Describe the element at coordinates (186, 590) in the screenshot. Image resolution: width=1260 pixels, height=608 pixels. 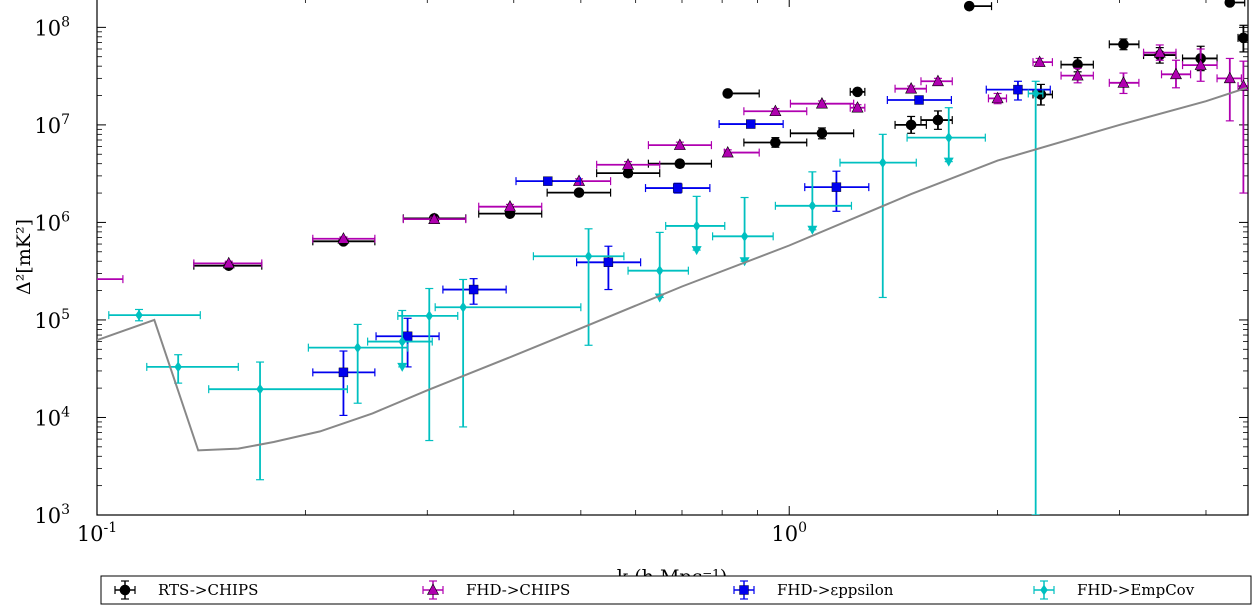
I see `legend-item: RTS->CHIPS` at that location.